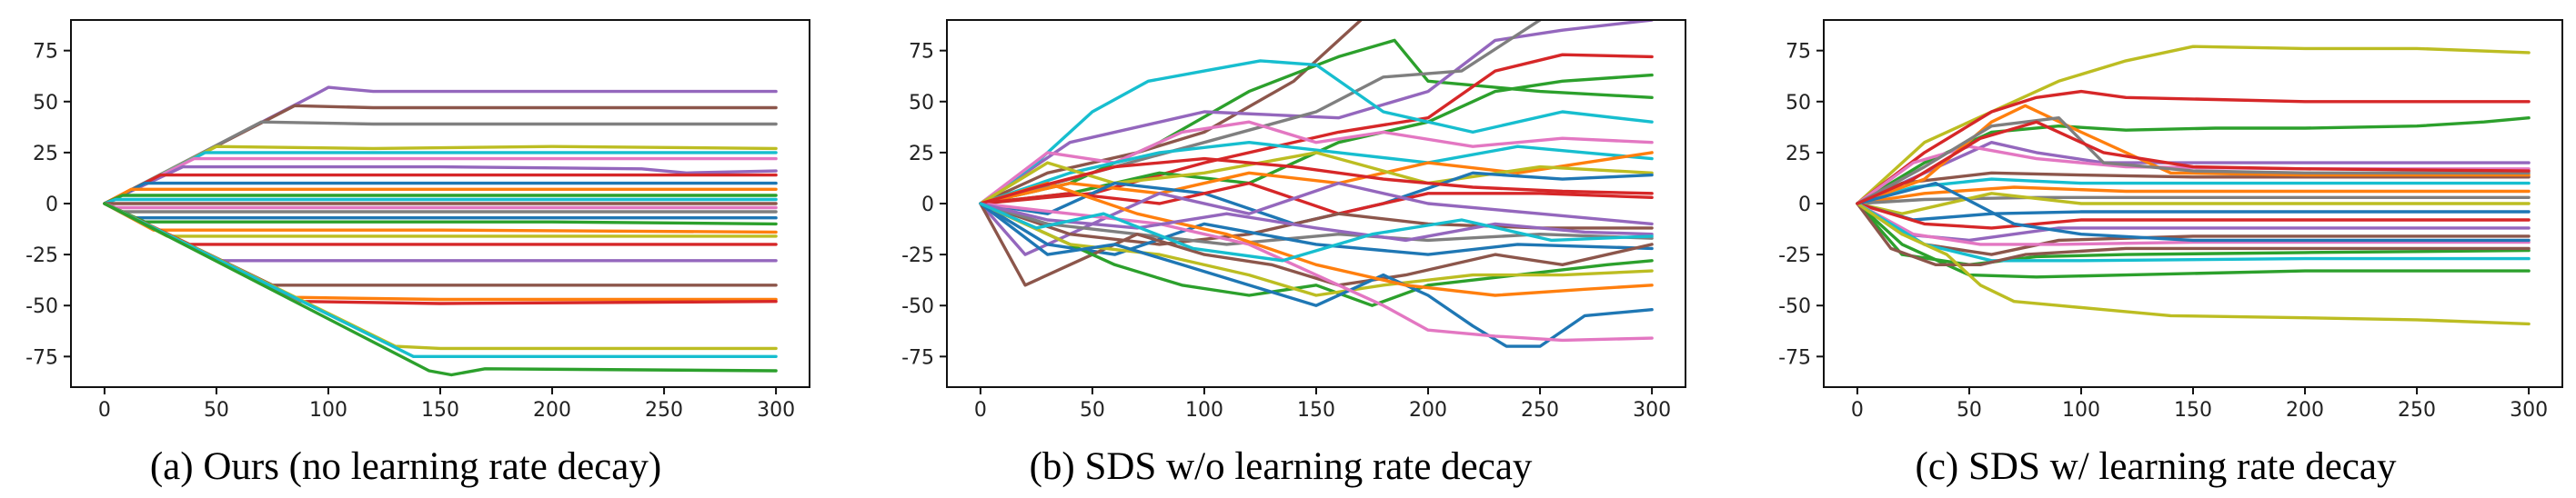 The width and height of the screenshot is (2576, 498). What do you see at coordinates (980, 410) in the screenshot?
I see `x-tick-label-b: 0` at bounding box center [980, 410].